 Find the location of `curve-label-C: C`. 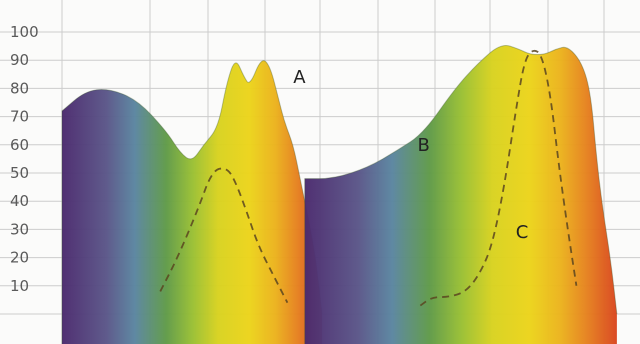

curve-label-C: C is located at coordinates (522, 232).